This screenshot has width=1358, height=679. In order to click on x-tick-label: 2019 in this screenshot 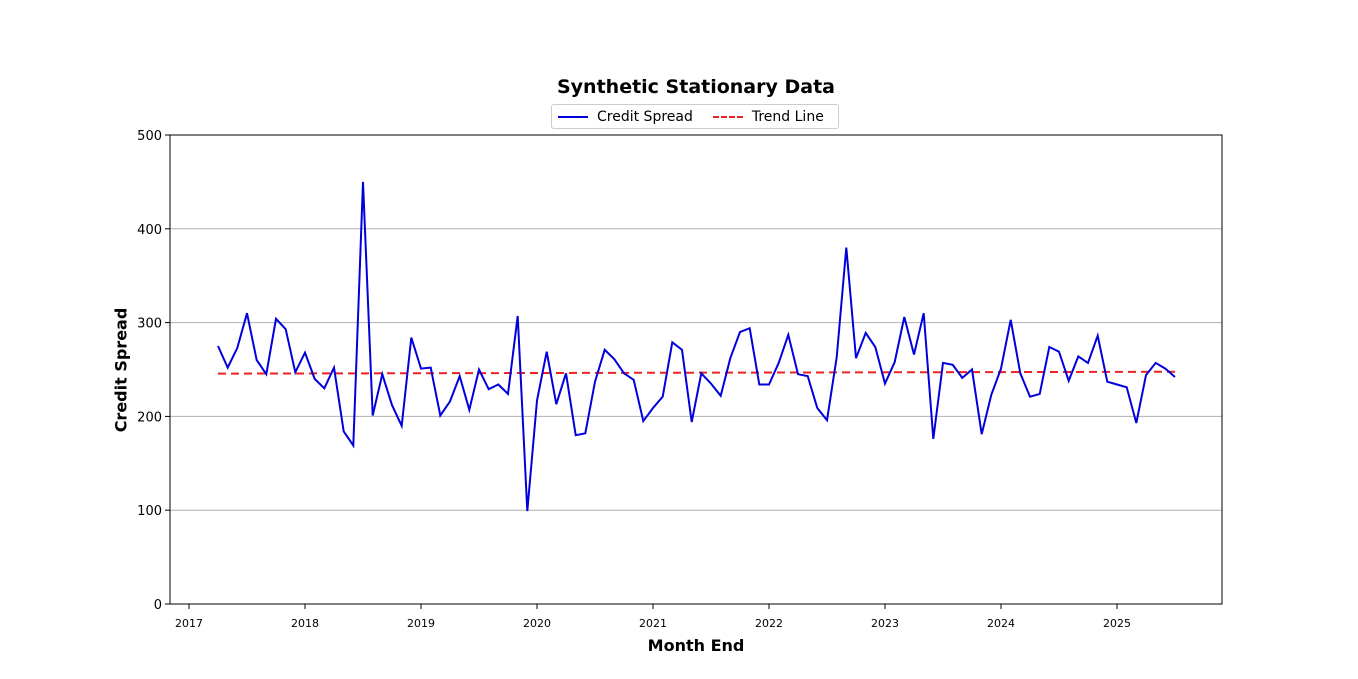, I will do `click(421, 623)`.